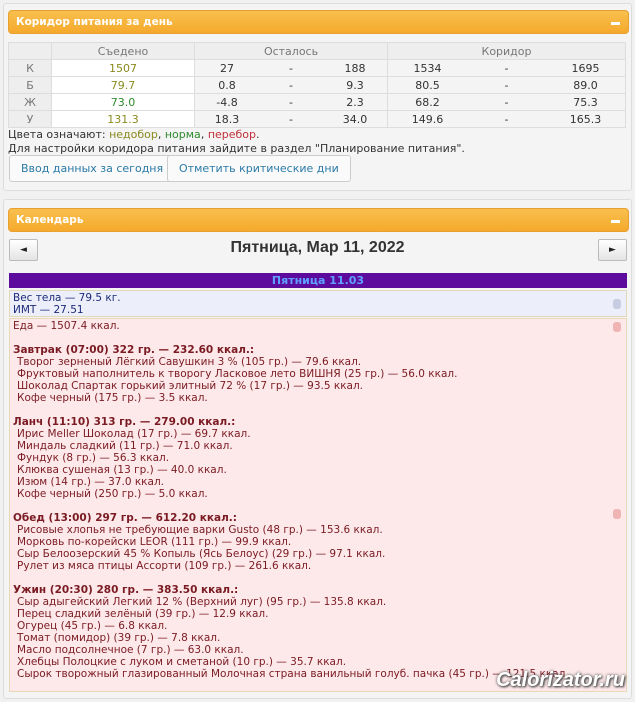 The height and width of the screenshot is (702, 635). I want to click on legend-under: недобор, so click(133, 134).